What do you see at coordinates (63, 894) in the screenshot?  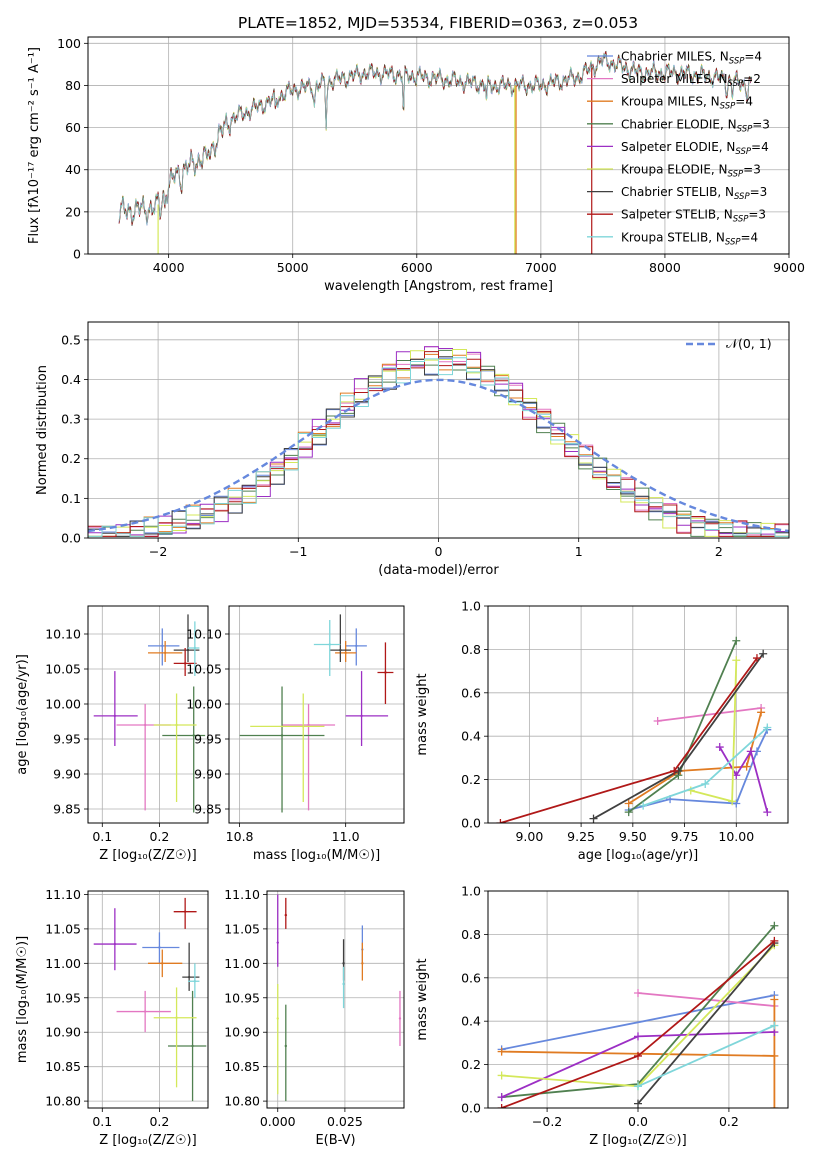 I see `y-tick-label: 11.10` at bounding box center [63, 894].